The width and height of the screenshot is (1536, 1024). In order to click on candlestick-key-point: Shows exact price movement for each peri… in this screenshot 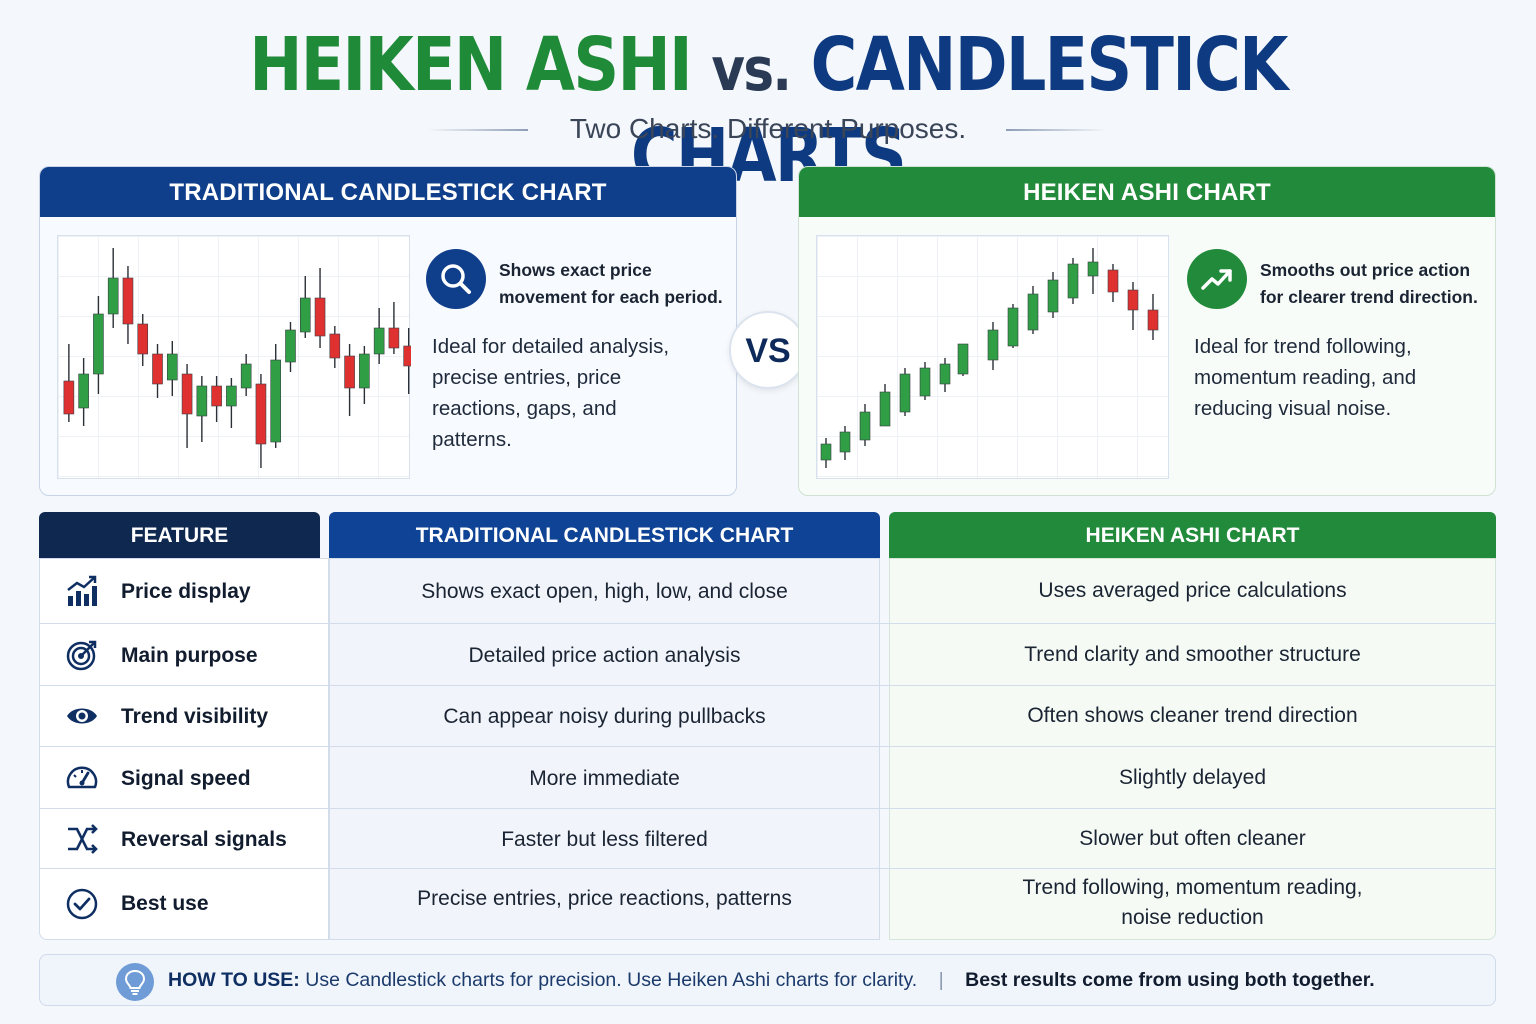, I will do `click(611, 283)`.